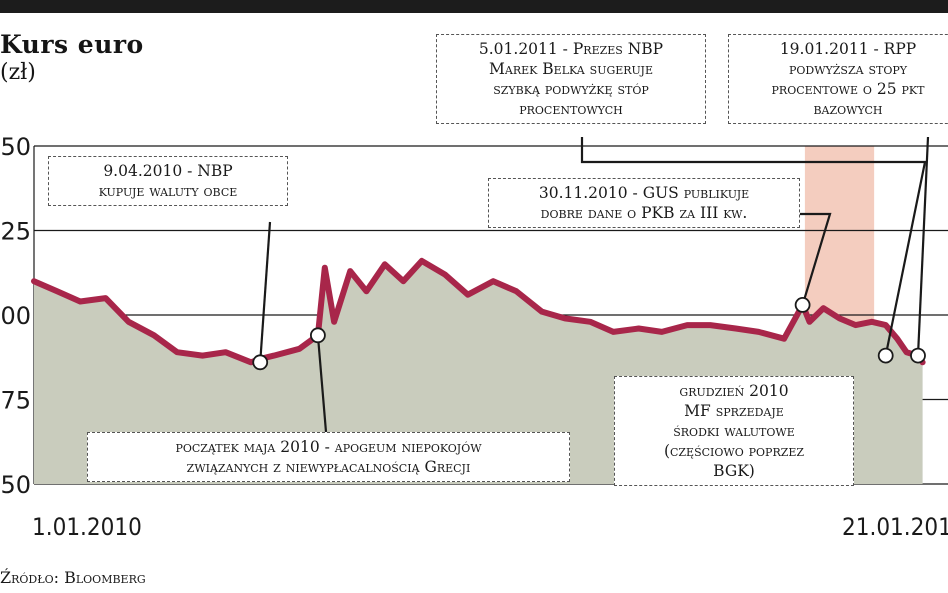  Describe the element at coordinates (571, 109) in the screenshot. I see `annotation-line: procentowych` at that location.